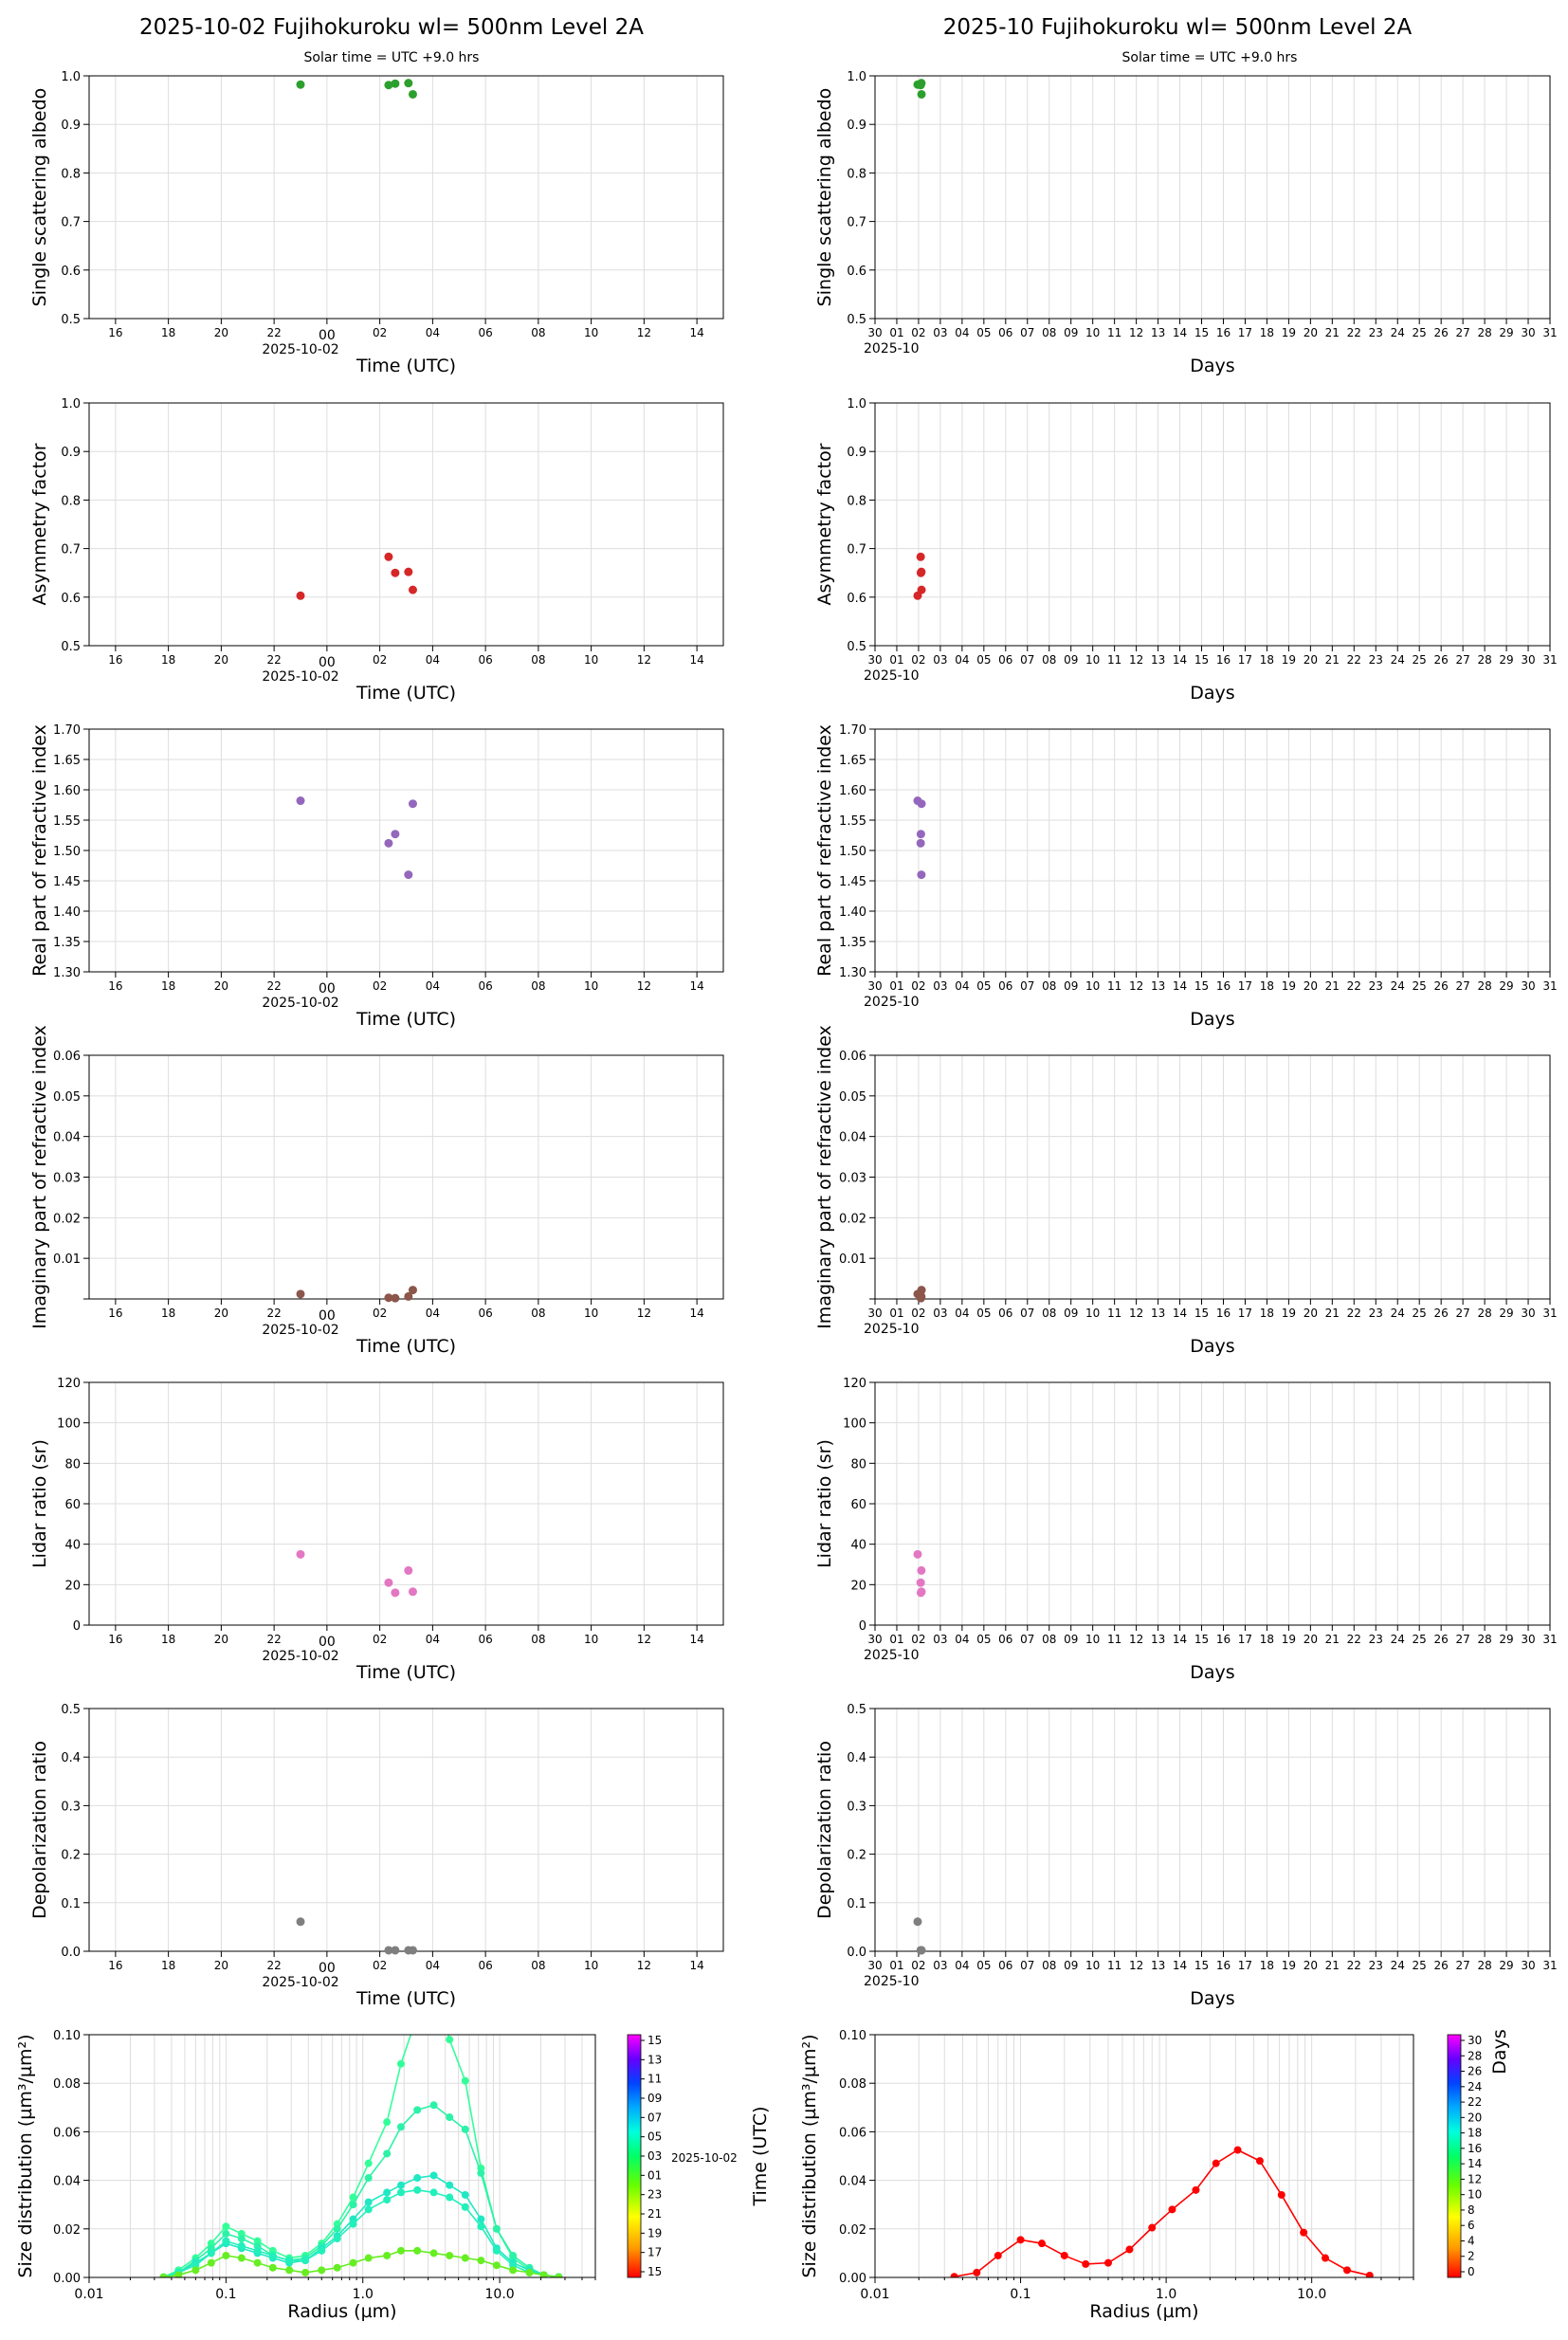 The image size is (1568, 2340). I want to click on x-tick-label: 20, so click(1311, 1966).